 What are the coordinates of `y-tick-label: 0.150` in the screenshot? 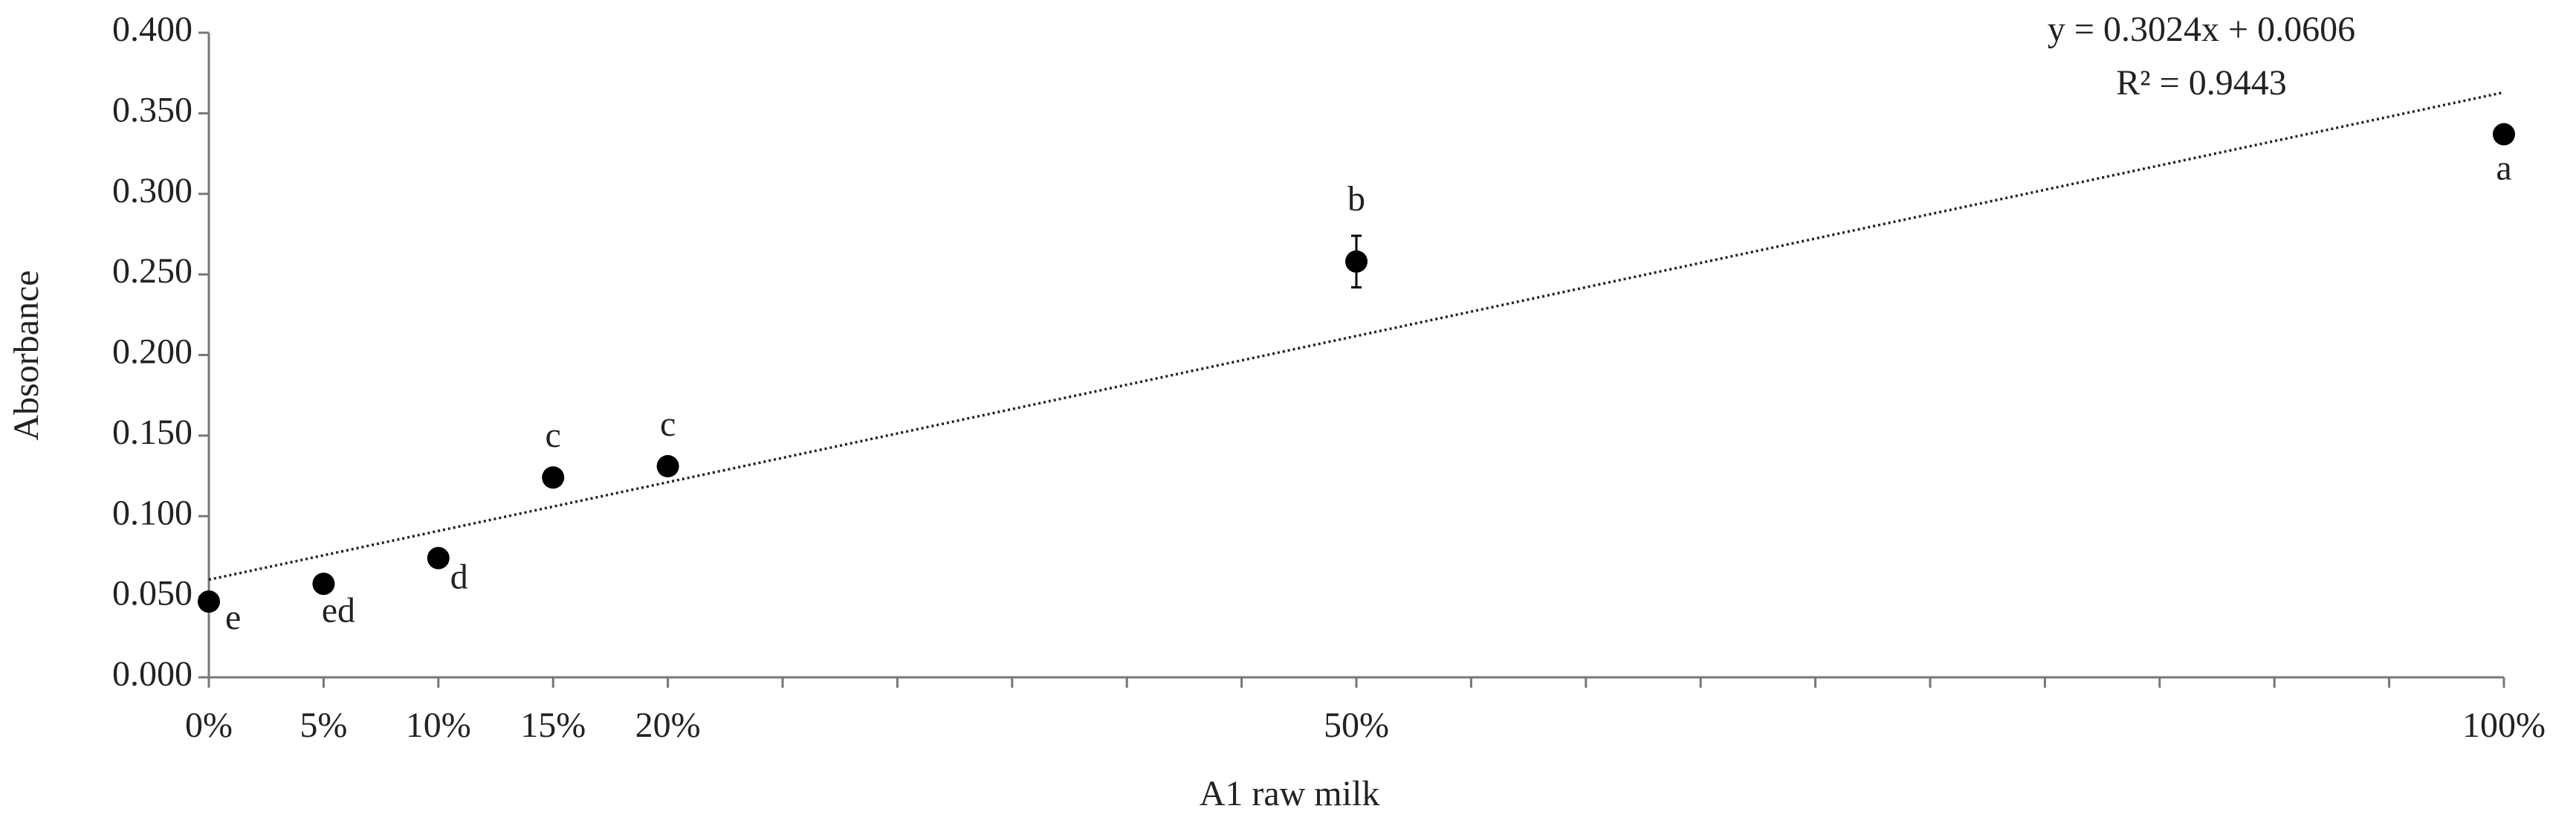 It's located at (152, 432).